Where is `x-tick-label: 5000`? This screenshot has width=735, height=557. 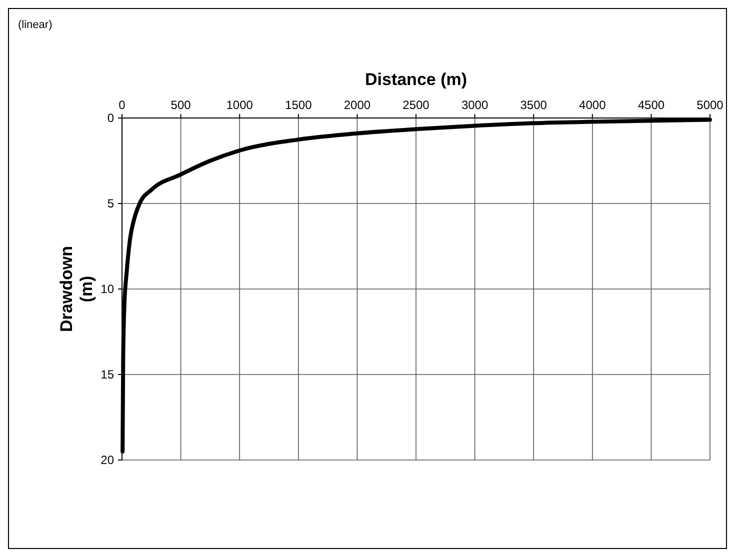
x-tick-label: 5000 is located at coordinates (710, 105).